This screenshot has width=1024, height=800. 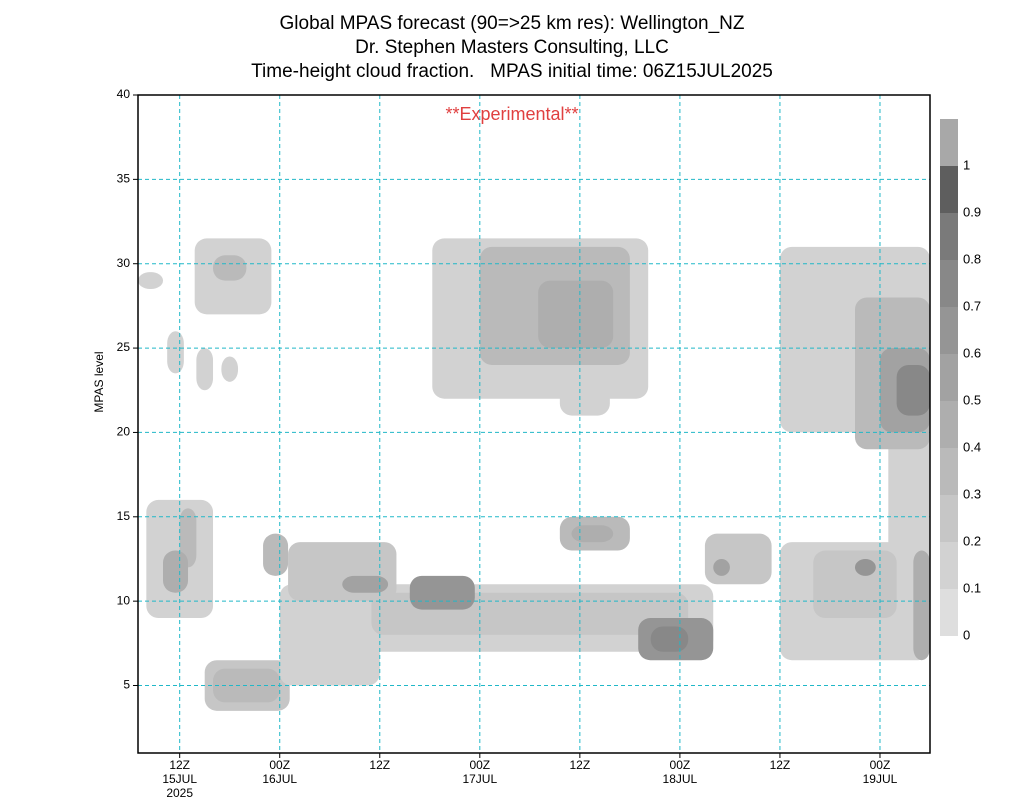 What do you see at coordinates (124, 179) in the screenshot?
I see `y-tick-label: 35` at bounding box center [124, 179].